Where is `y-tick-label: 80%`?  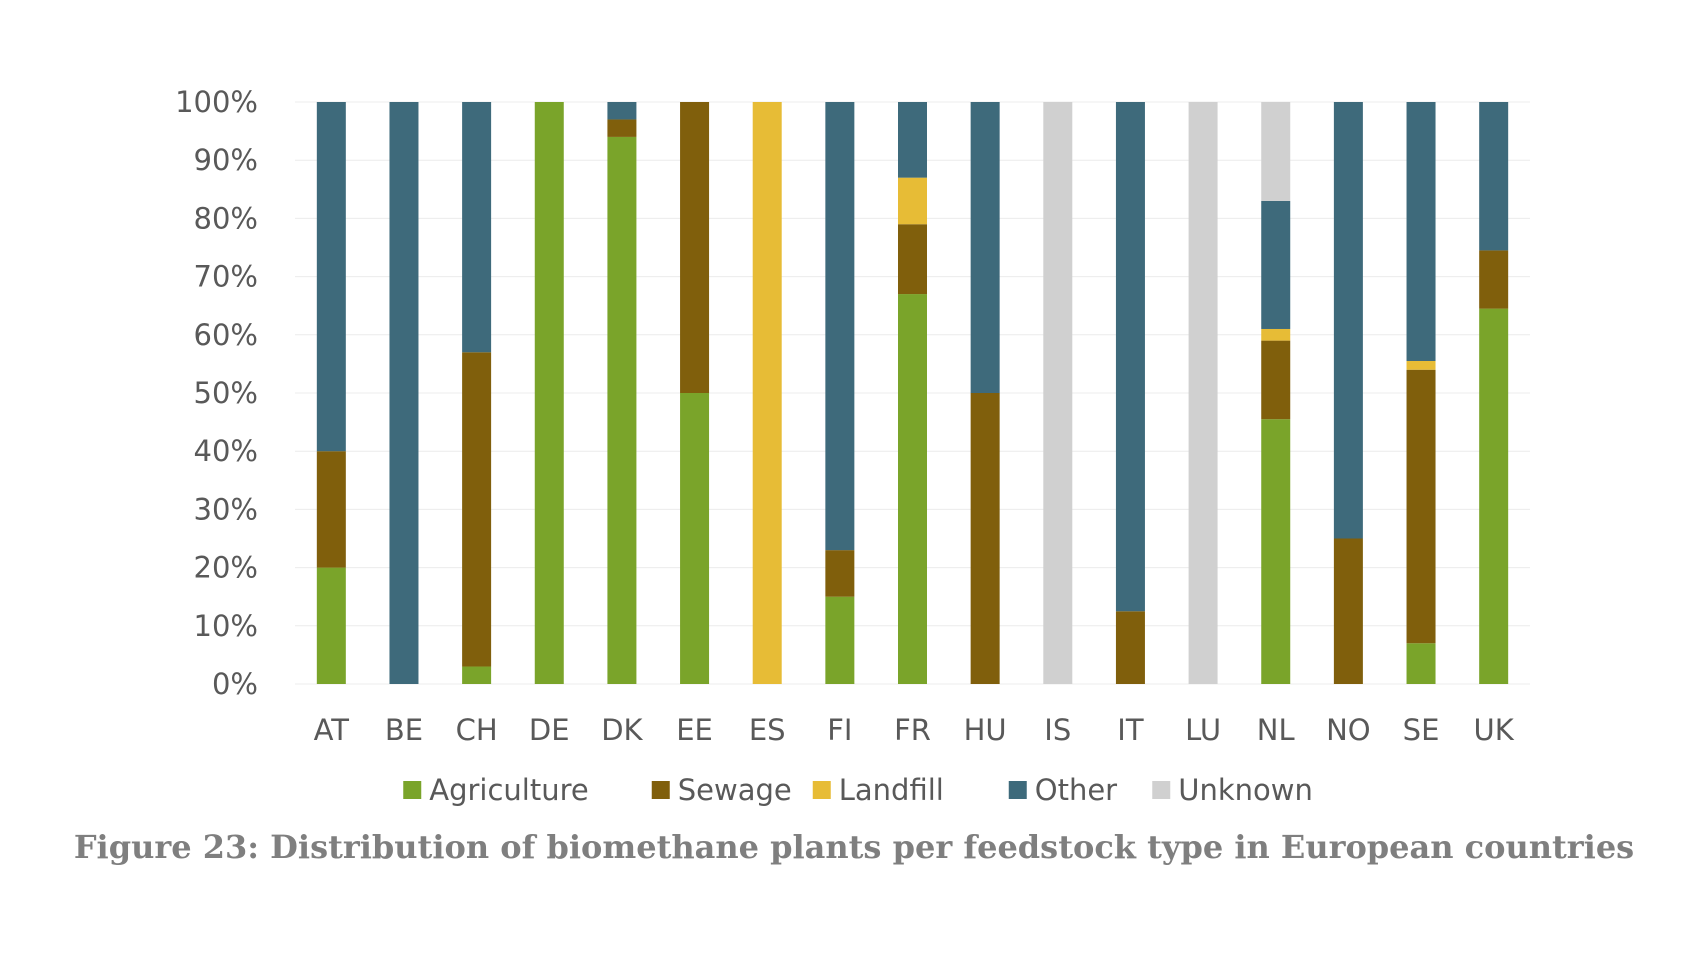
y-tick-label: 80% is located at coordinates (226, 218).